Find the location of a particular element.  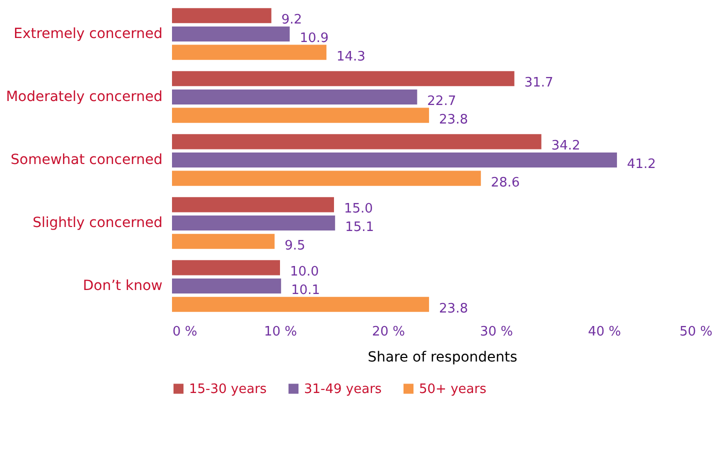

x-axis-title: Share of respondents is located at coordinates (443, 358).